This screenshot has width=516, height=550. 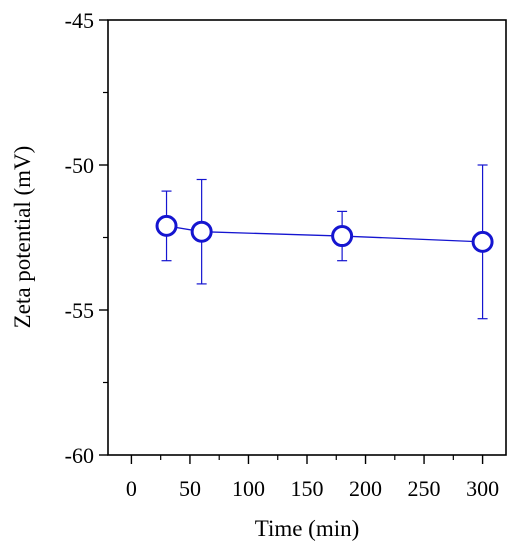 What do you see at coordinates (324, 234) in the screenshot?
I see `series-line` at bounding box center [324, 234].